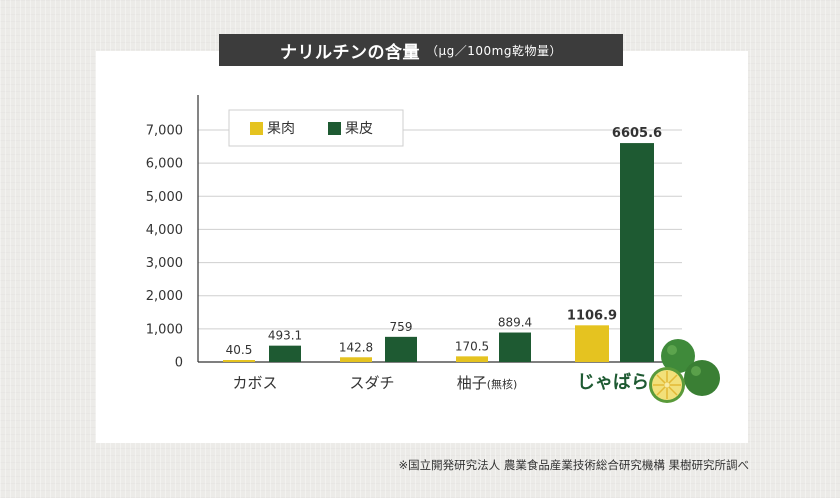 Image resolution: width=840 pixels, height=498 pixels. I want to click on y-tick-label: 2,000, so click(164, 296).